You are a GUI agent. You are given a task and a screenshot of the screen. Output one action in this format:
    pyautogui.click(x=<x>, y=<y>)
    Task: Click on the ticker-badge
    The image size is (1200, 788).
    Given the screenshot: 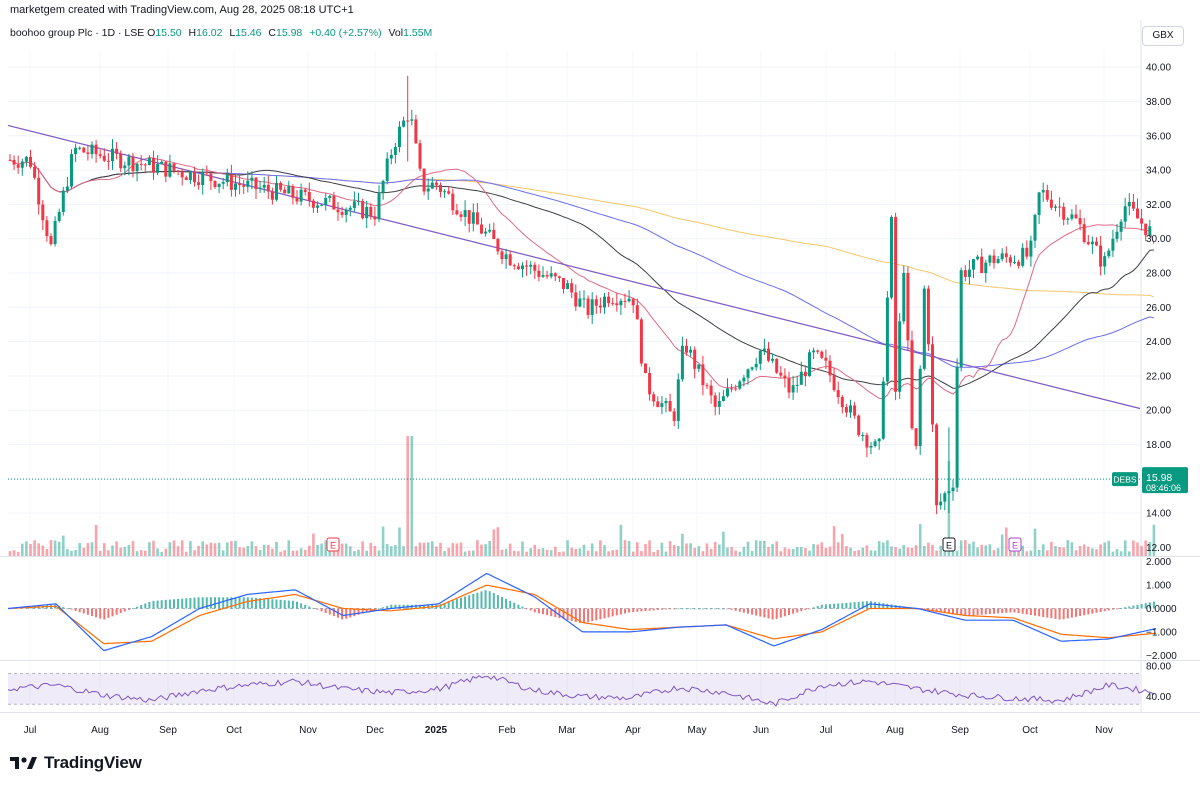 What is the action you would take?
    pyautogui.click(x=1125, y=479)
    